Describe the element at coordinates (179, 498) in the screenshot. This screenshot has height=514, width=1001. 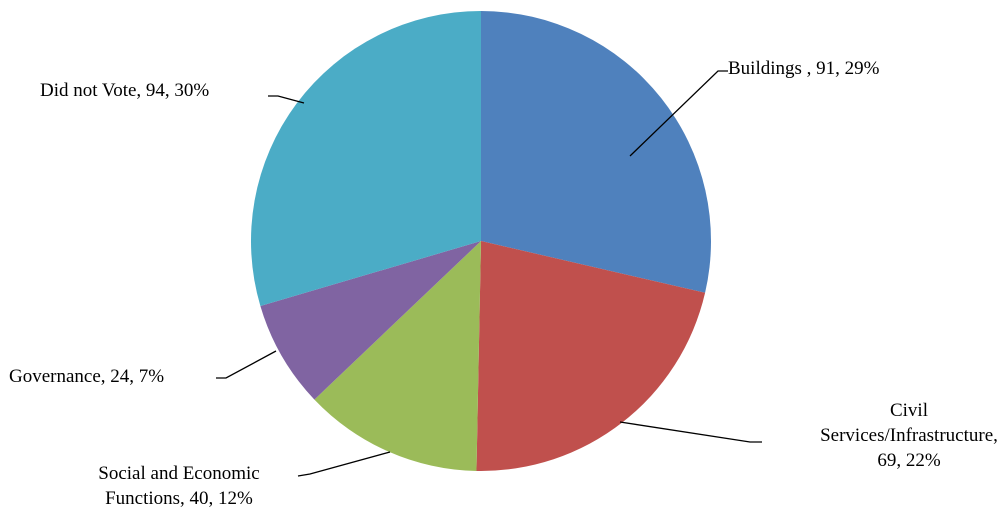
I see `slice-label-line: Functions, 40, 12%` at that location.